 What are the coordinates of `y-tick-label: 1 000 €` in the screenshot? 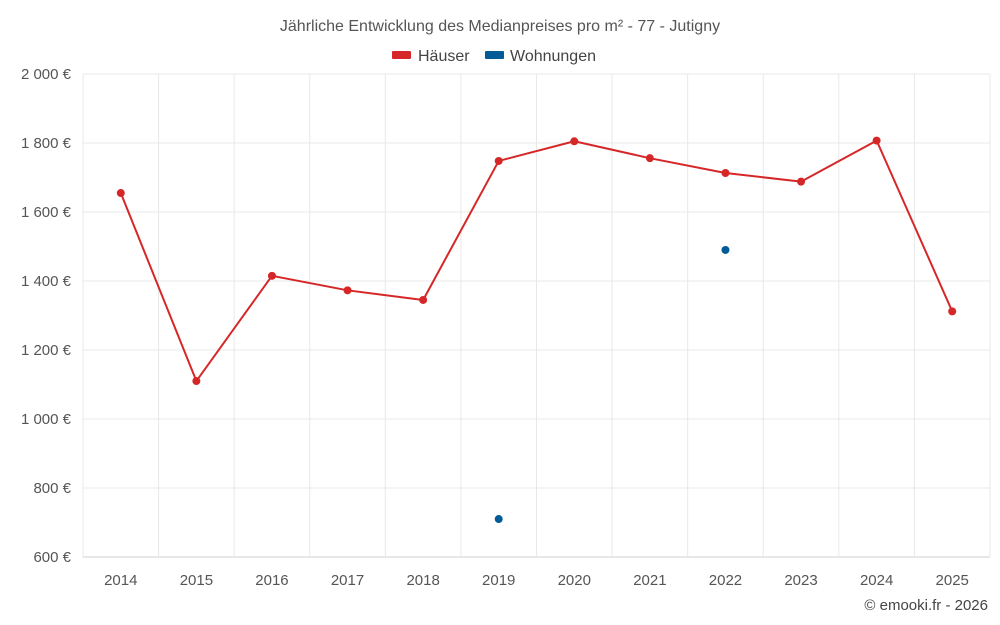 It's located at (46, 419).